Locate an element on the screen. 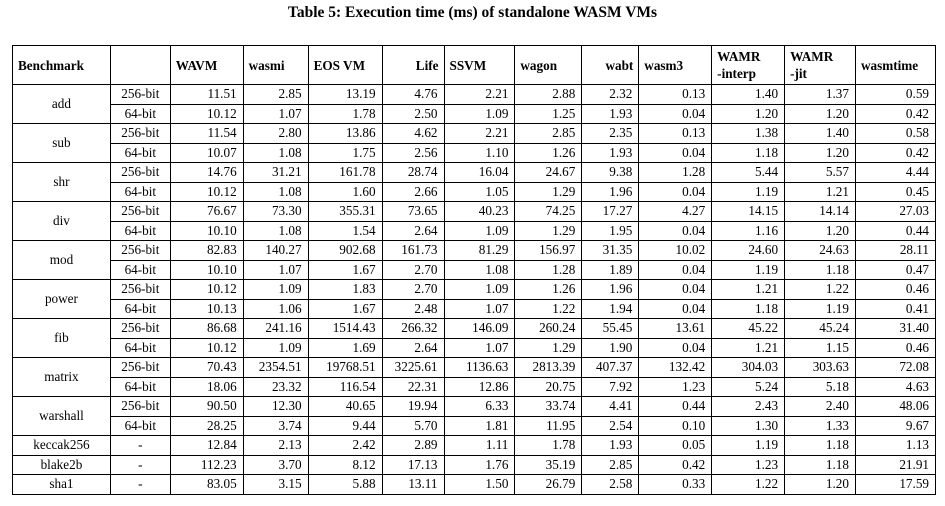  time-value-cell: 4.44 is located at coordinates (895, 172).